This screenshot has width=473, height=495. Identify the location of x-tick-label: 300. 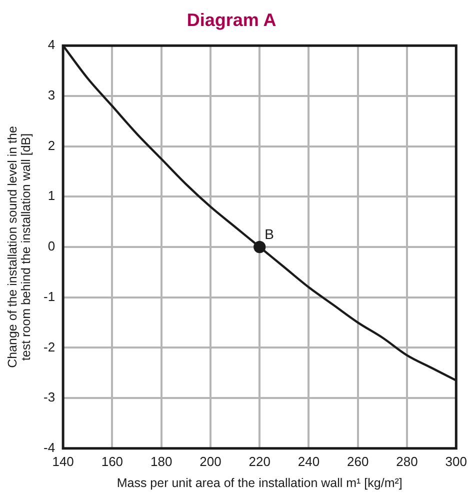
(456, 461).